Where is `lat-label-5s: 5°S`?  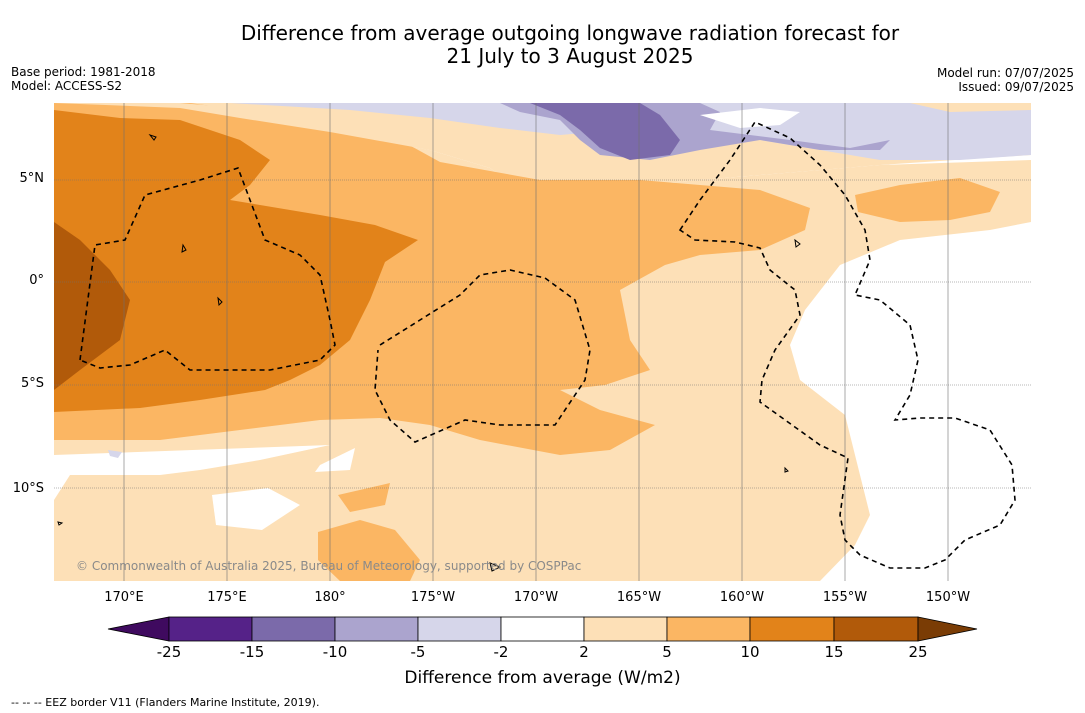 lat-label-5s: 5°S is located at coordinates (32, 383).